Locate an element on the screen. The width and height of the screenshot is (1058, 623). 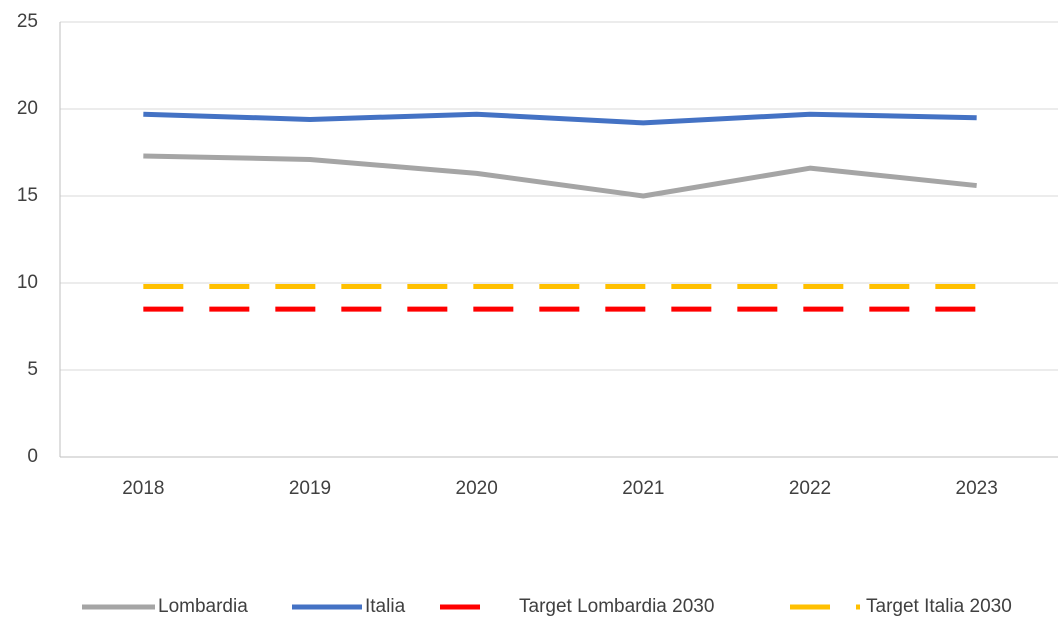
legend-label: Target Lombardia 2030 is located at coordinates (616, 606).